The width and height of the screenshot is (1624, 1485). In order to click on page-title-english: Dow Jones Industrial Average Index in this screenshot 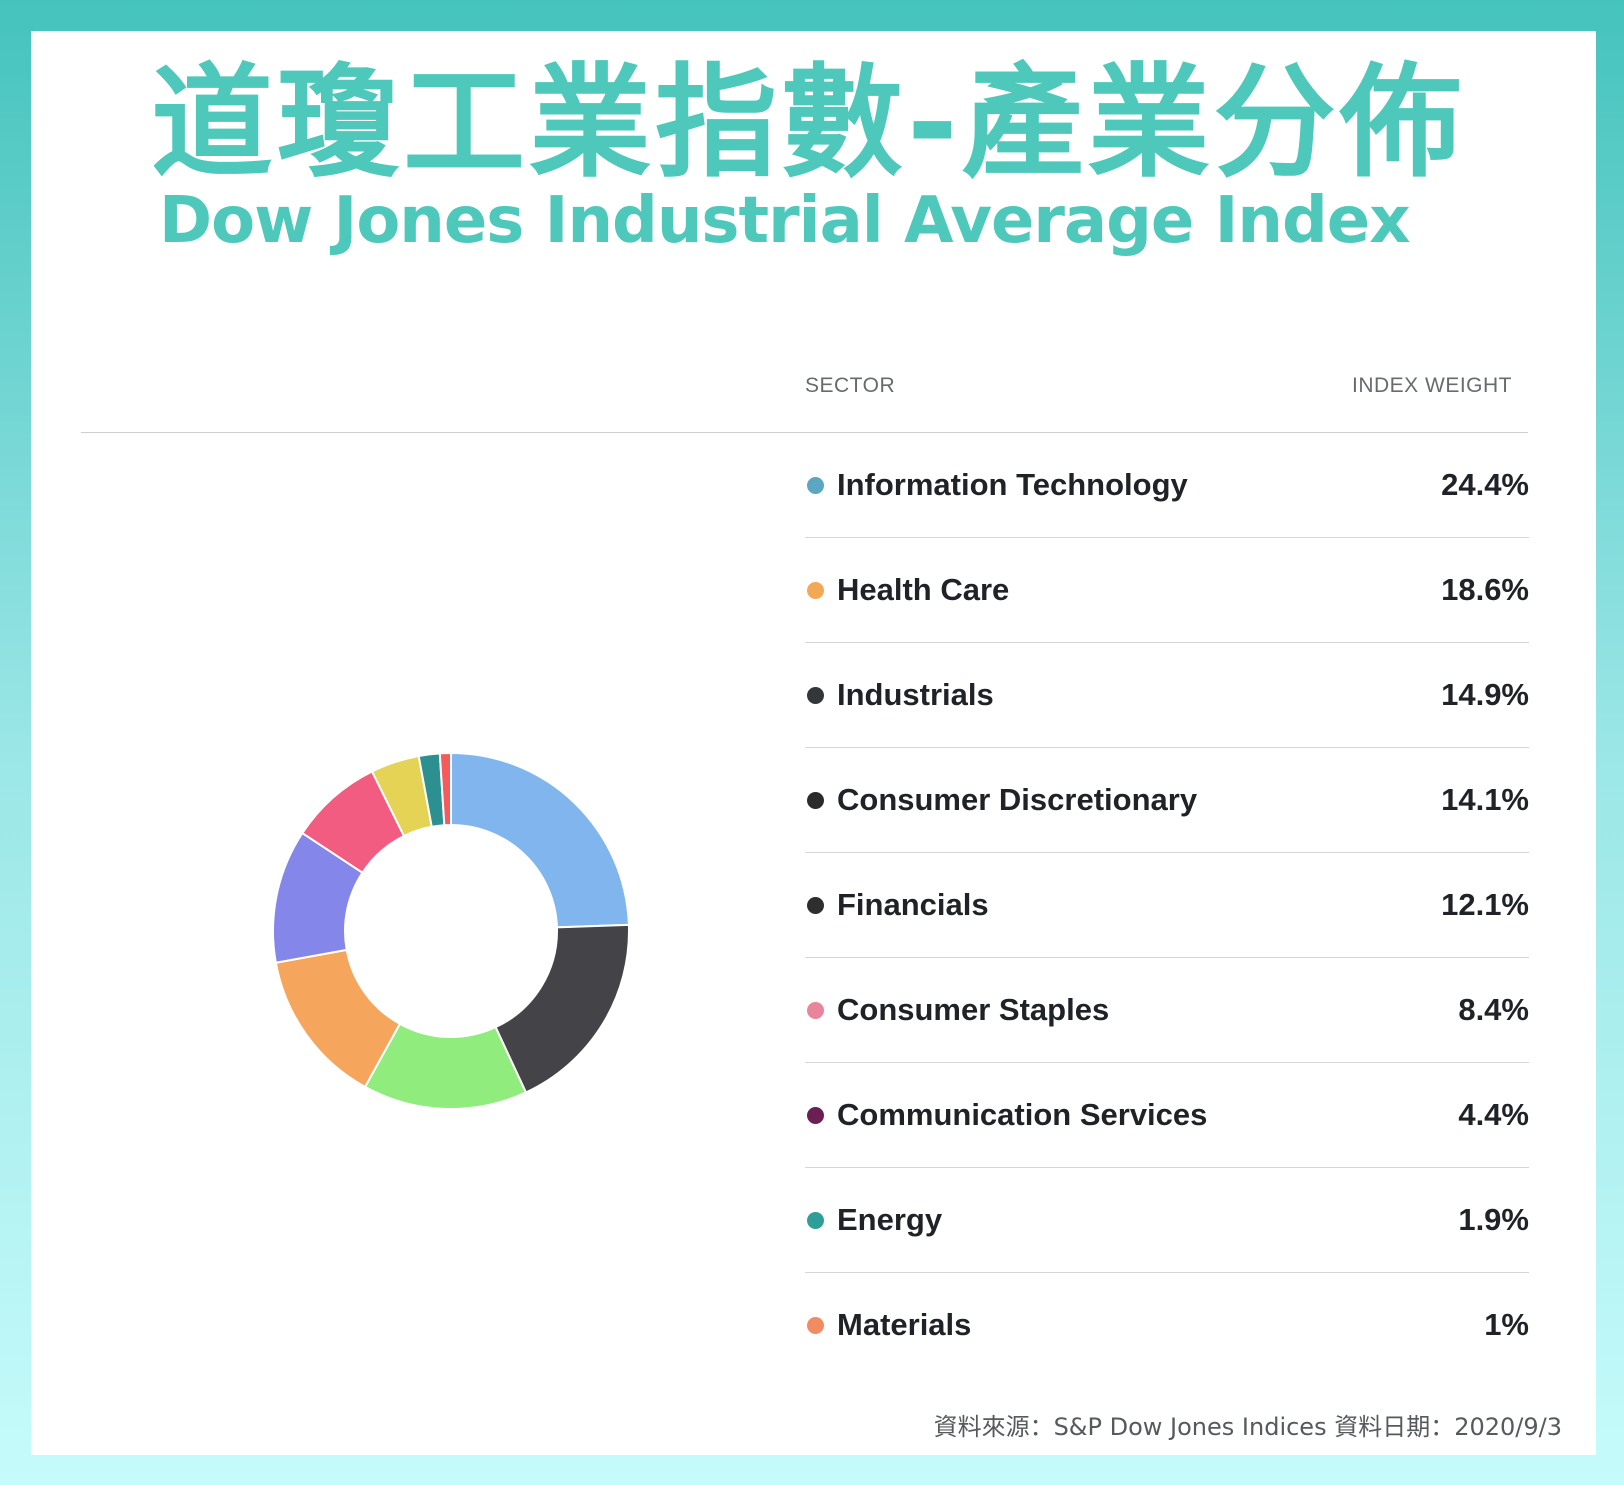, I will do `click(784, 221)`.